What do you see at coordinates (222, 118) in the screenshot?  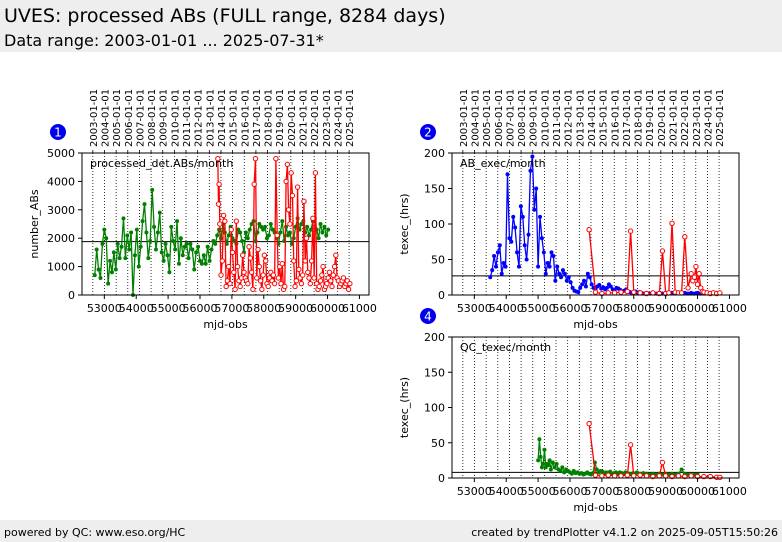 I see `chart1-date-tick-label: 2014-01-01` at bounding box center [222, 118].